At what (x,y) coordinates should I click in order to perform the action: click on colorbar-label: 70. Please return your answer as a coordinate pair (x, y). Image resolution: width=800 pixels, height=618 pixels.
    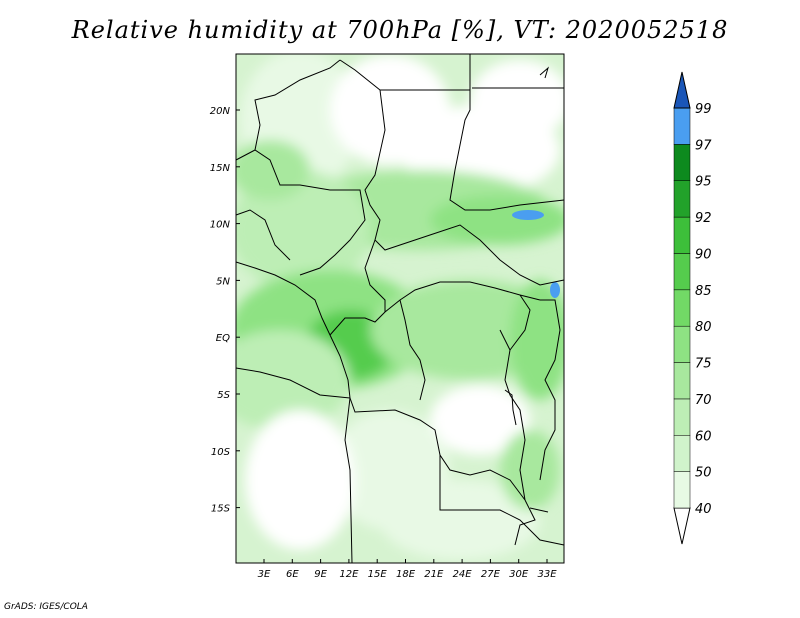
    Looking at the image, I should click on (703, 400).